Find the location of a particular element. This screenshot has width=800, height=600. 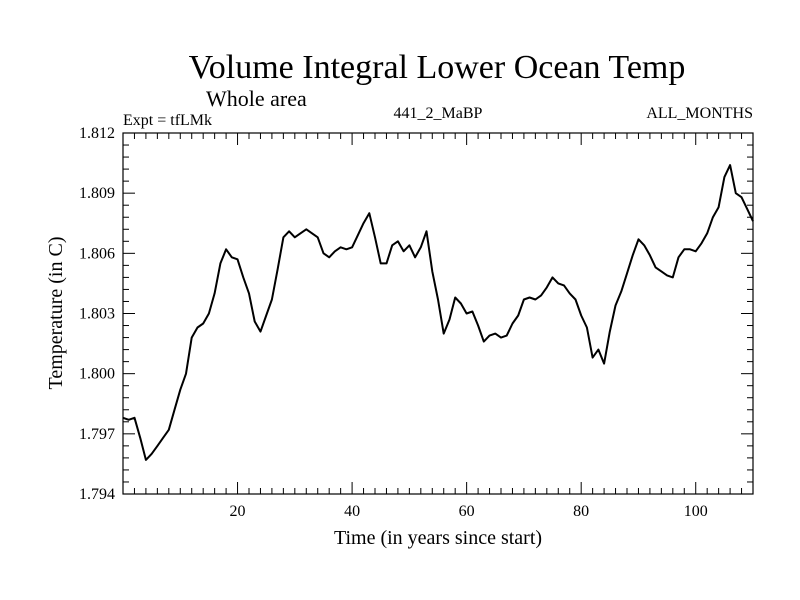

y-tick-label: 1.803 is located at coordinates (97, 314).